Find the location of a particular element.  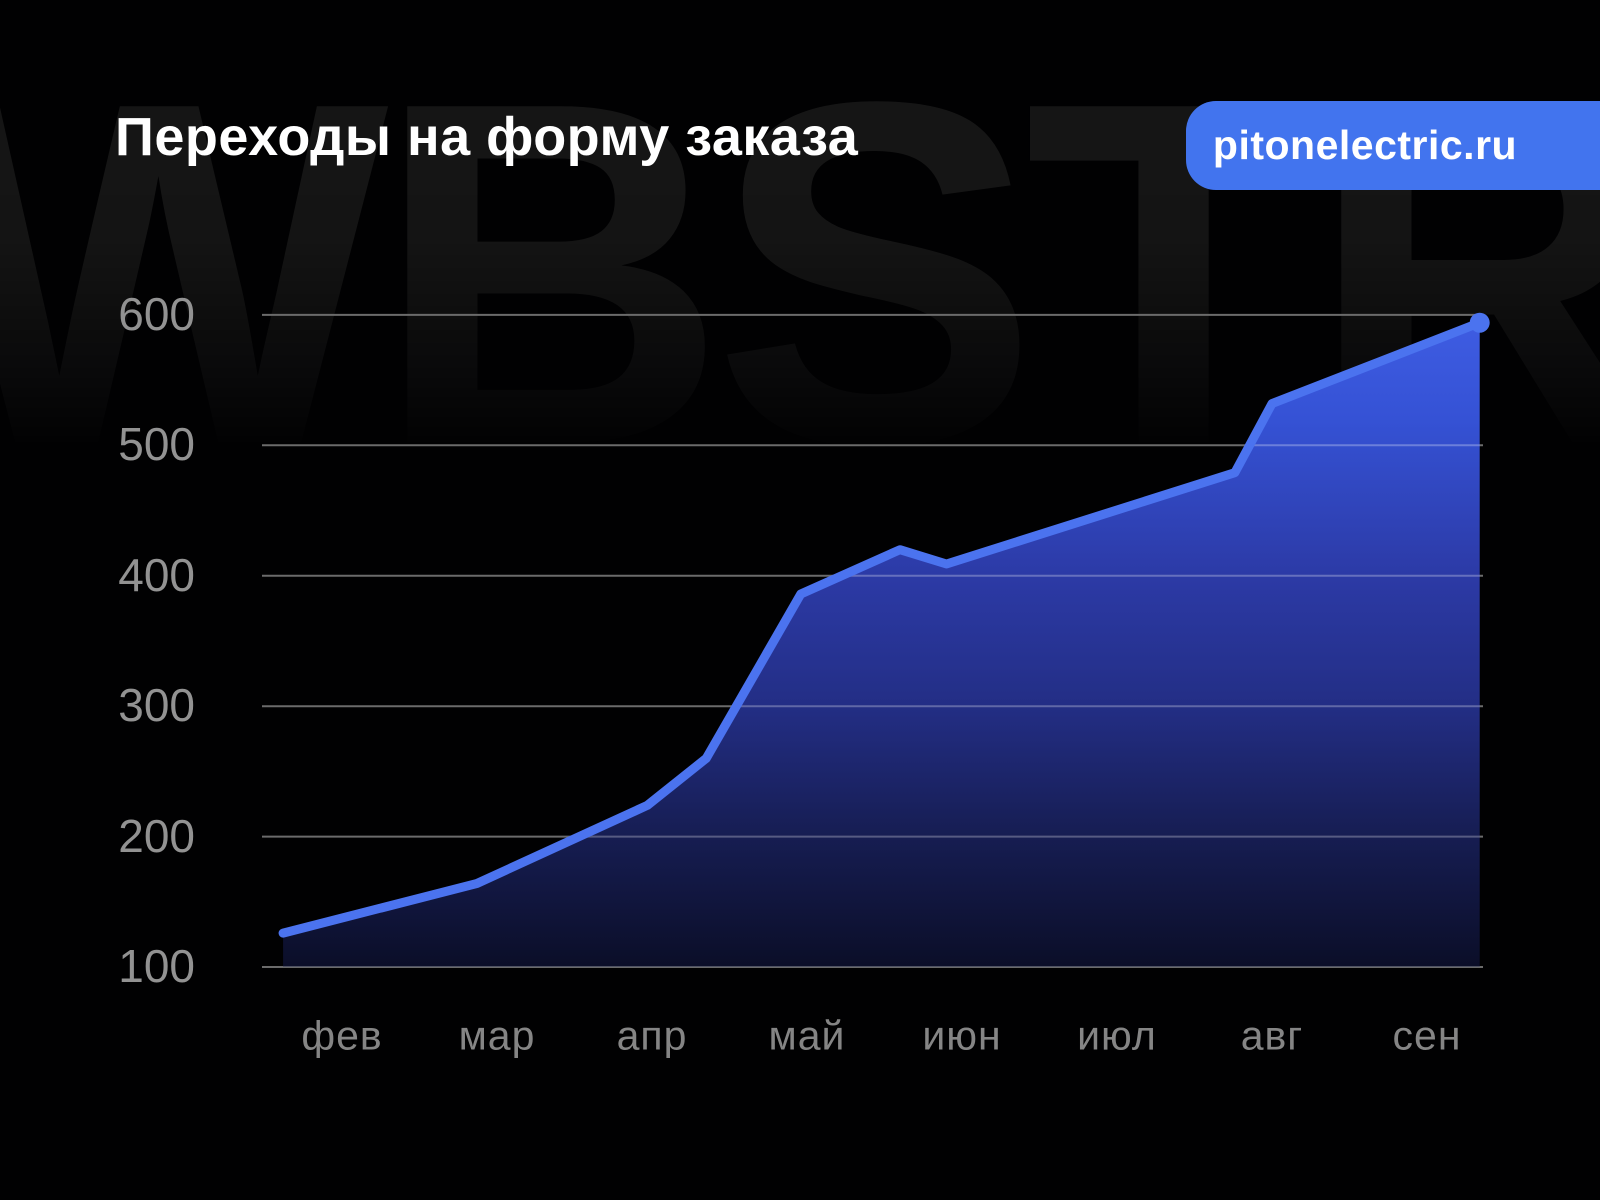

x-axis-tick: апр is located at coordinates (652, 1035).